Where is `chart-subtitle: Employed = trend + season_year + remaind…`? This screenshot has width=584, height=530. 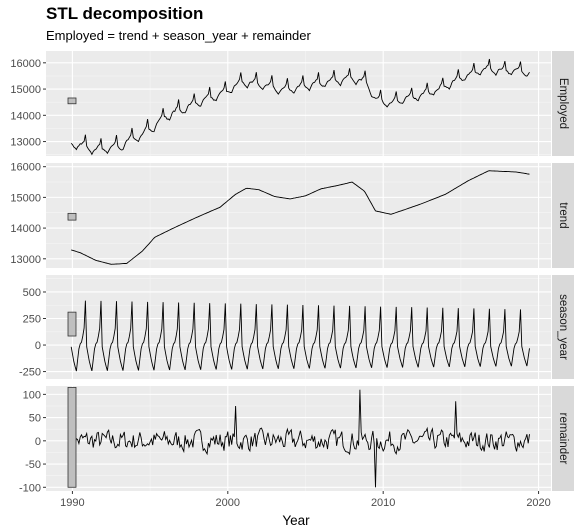 chart-subtitle: Employed = trend + season_year + remaind… is located at coordinates (179, 35).